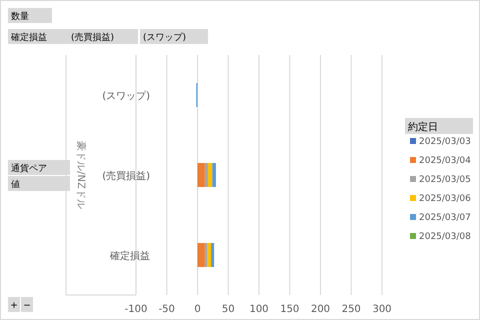 Image resolution: width=480 pixels, height=320 pixels. Describe the element at coordinates (126, 96) in the screenshot. I see `y-tick-label: (スワップ)` at that location.